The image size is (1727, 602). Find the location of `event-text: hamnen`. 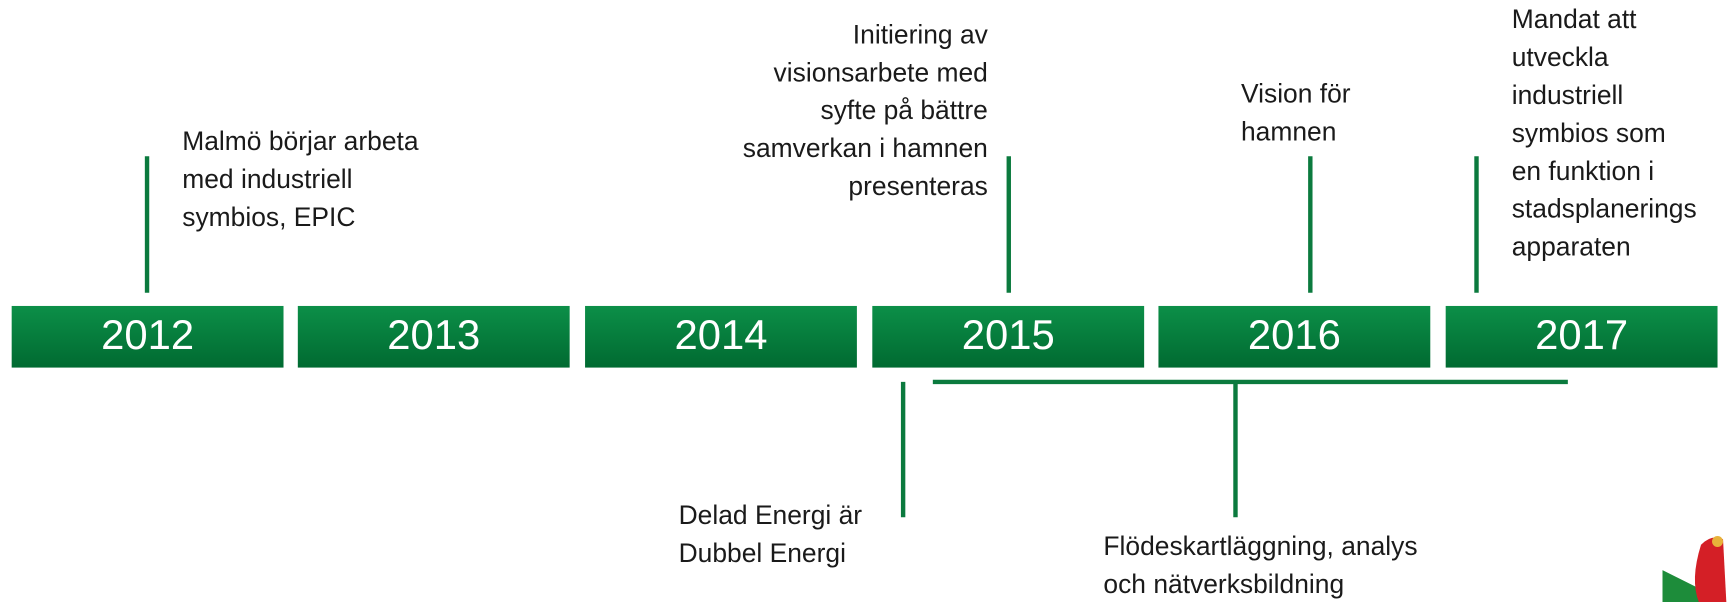

event-text: hamnen is located at coordinates (1288, 132).